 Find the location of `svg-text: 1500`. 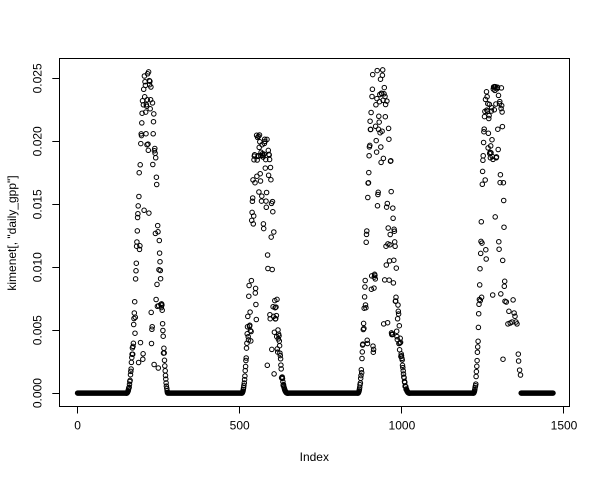

svg-text: 1500 is located at coordinates (564, 425).